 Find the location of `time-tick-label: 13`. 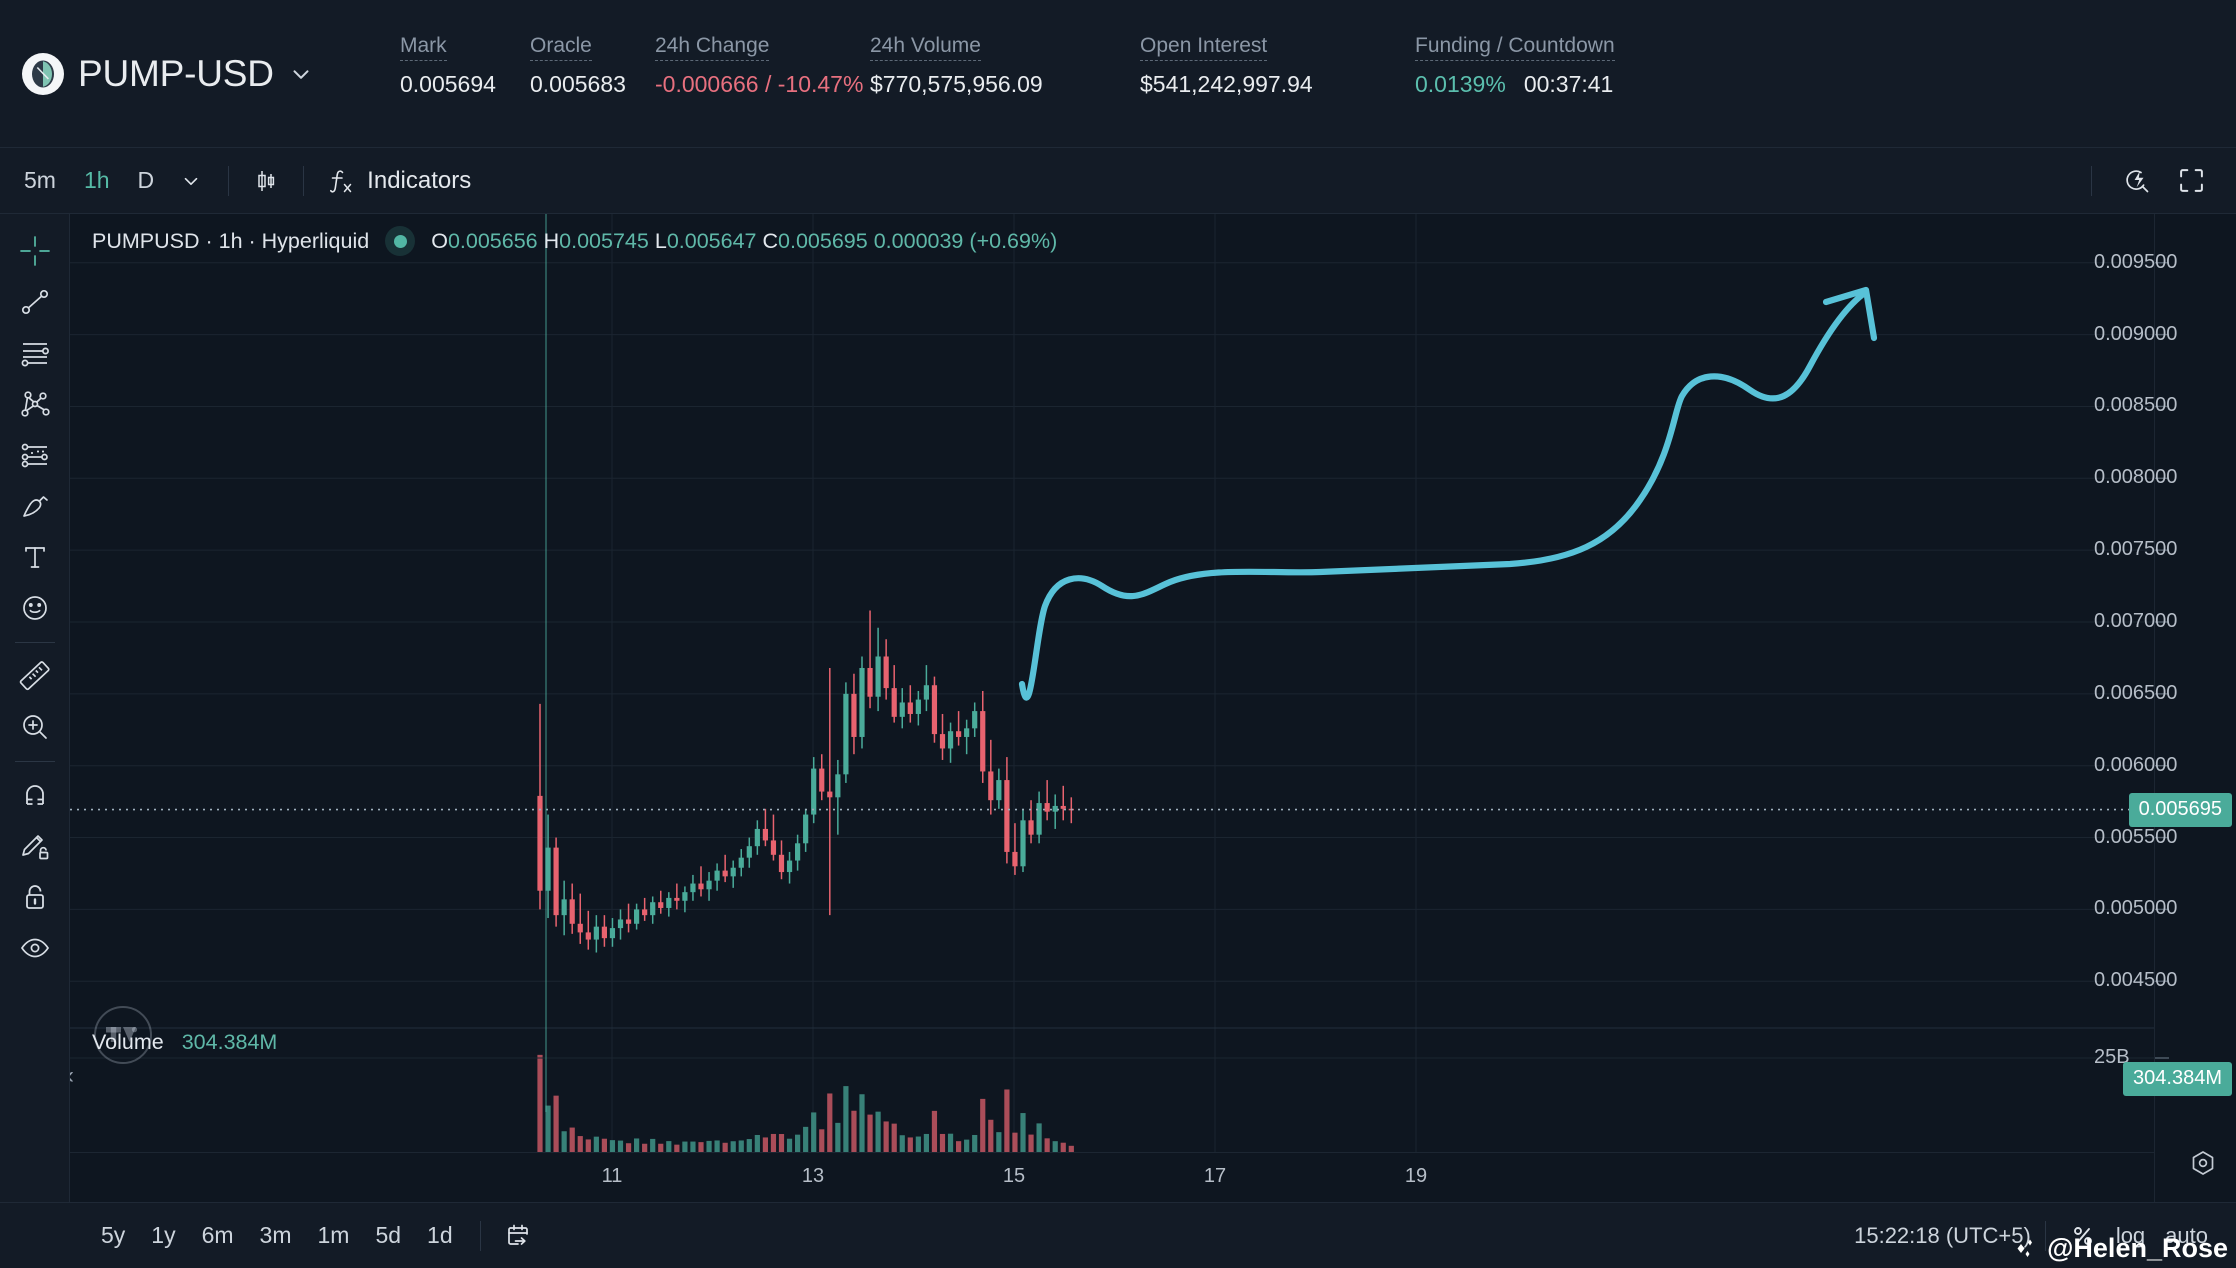

time-tick-label: 13 is located at coordinates (813, 1176).